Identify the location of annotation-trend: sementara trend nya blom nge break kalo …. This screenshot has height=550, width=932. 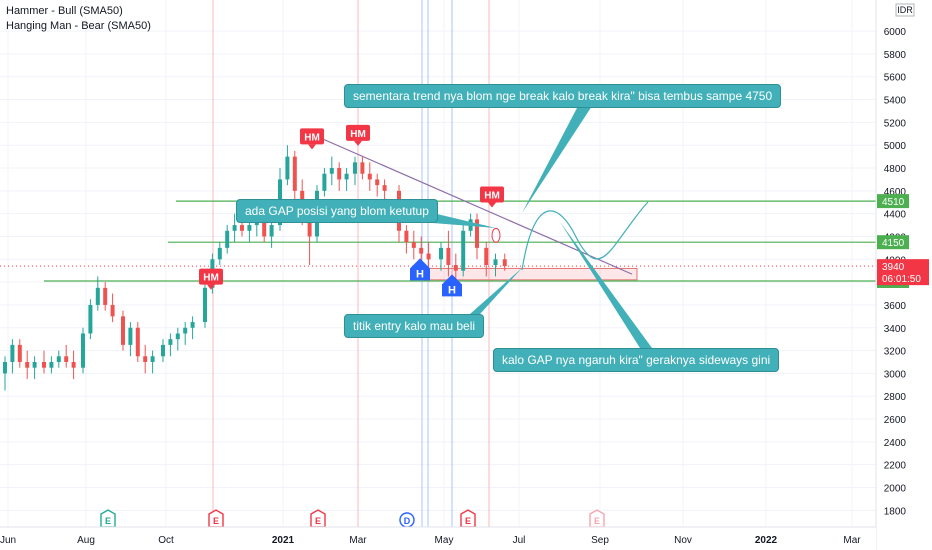
(563, 96).